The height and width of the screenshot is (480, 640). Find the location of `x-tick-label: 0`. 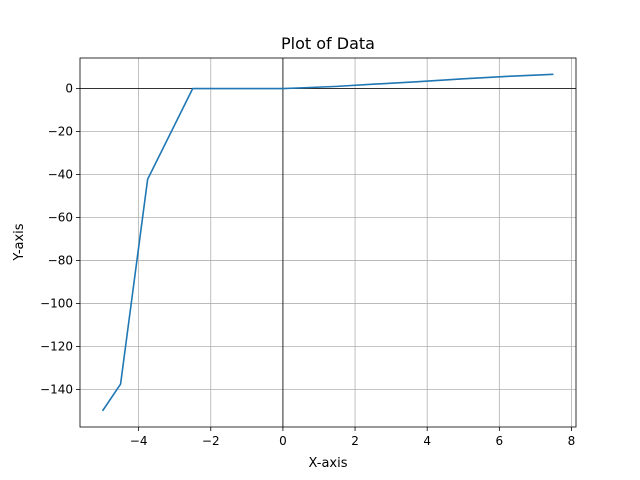

x-tick-label: 0 is located at coordinates (283, 441).